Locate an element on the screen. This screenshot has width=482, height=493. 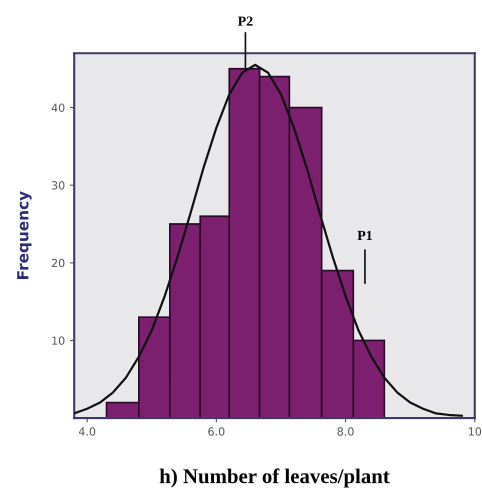
y-tick-label: 30 is located at coordinates (58, 185).